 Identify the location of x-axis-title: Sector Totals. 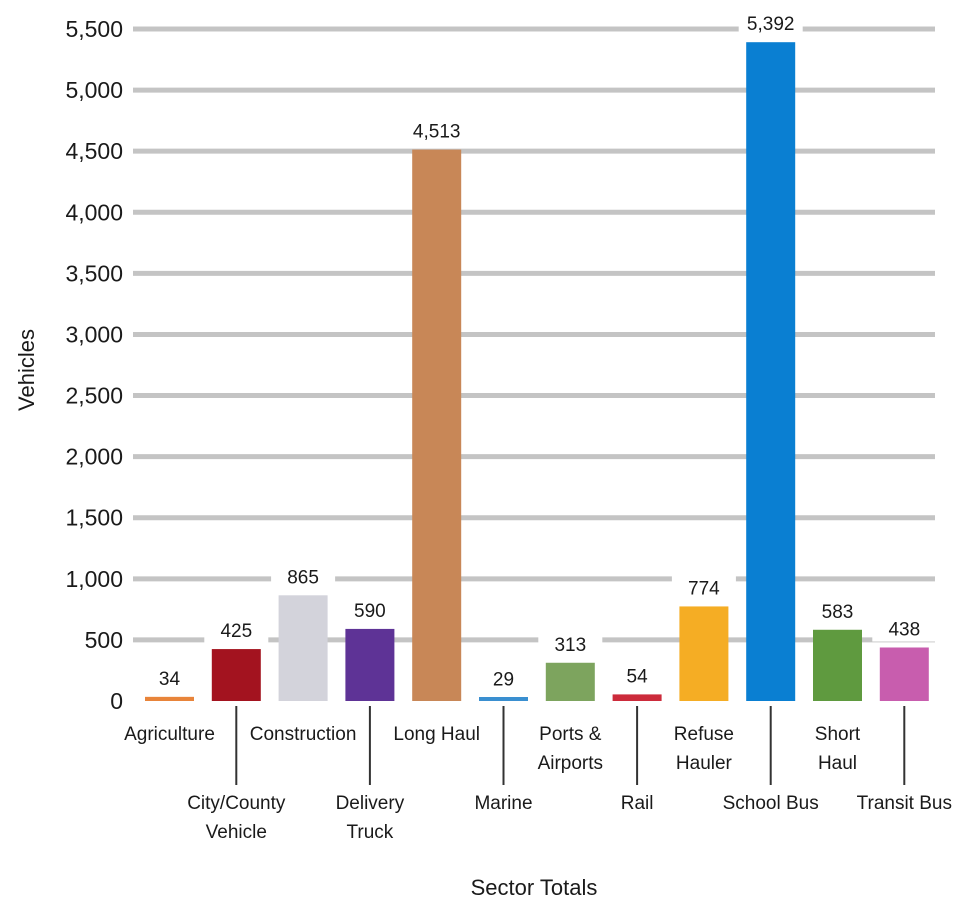
(534, 887).